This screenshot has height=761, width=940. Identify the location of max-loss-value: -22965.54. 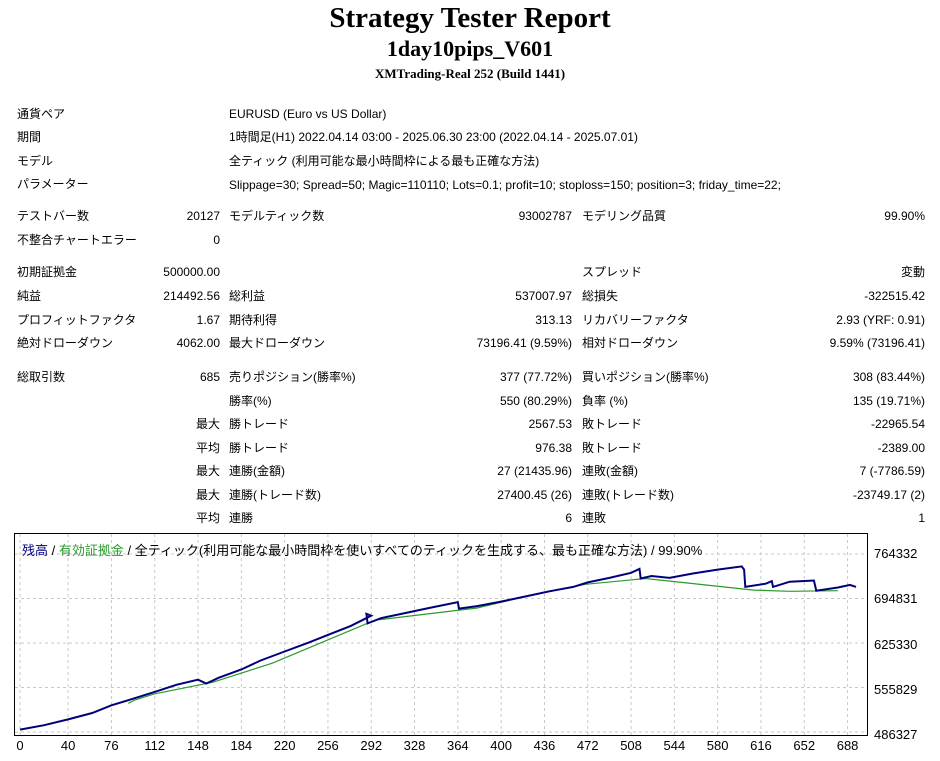
(897, 424).